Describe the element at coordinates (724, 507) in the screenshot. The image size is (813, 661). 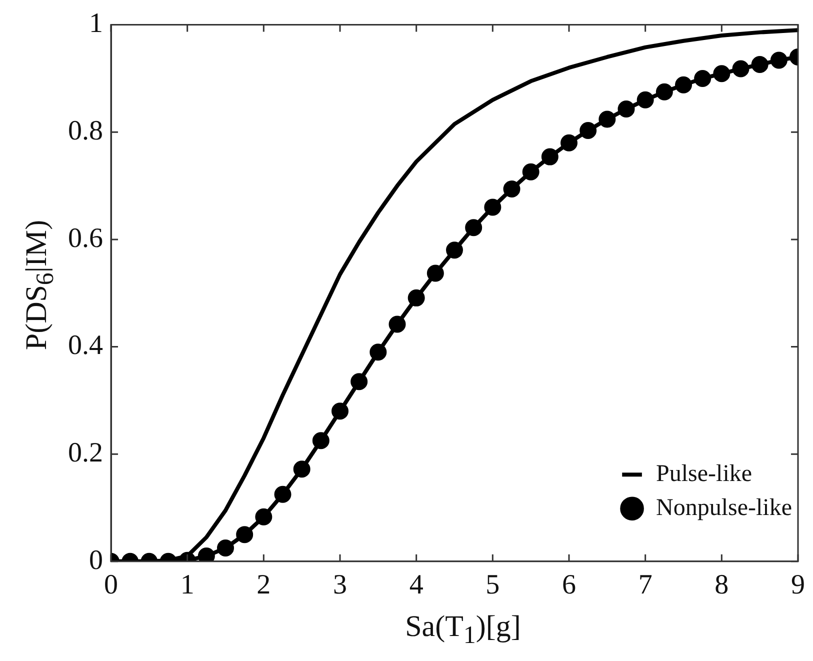
I see `legend-label: Nonpulse-like` at that location.